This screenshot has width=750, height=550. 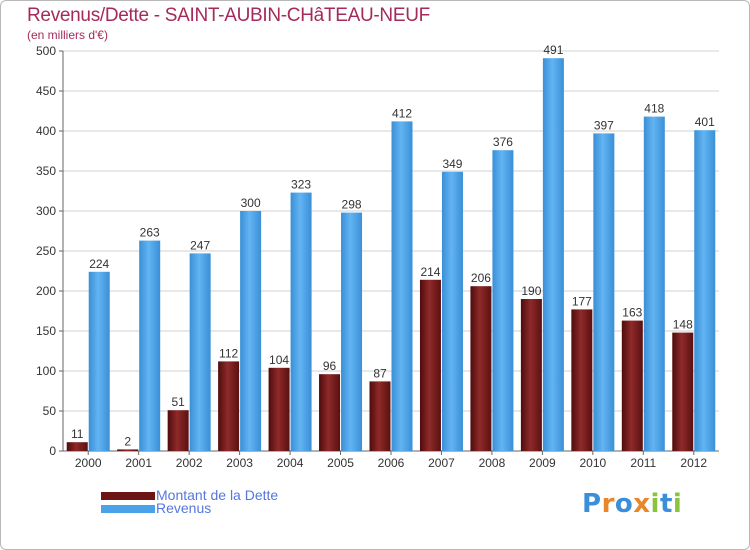 What do you see at coordinates (251, 331) in the screenshot?
I see `bar-revenue-2003` at bounding box center [251, 331].